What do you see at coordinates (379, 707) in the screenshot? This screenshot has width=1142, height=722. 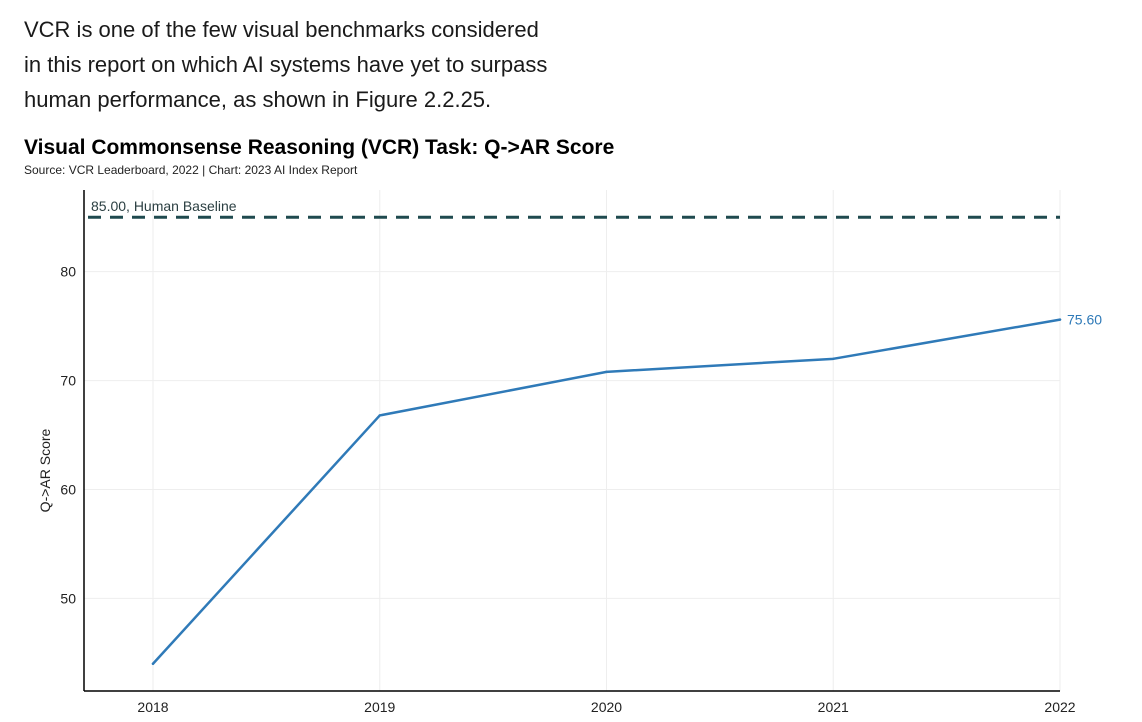 I see `x-tick-label: 2019` at bounding box center [379, 707].